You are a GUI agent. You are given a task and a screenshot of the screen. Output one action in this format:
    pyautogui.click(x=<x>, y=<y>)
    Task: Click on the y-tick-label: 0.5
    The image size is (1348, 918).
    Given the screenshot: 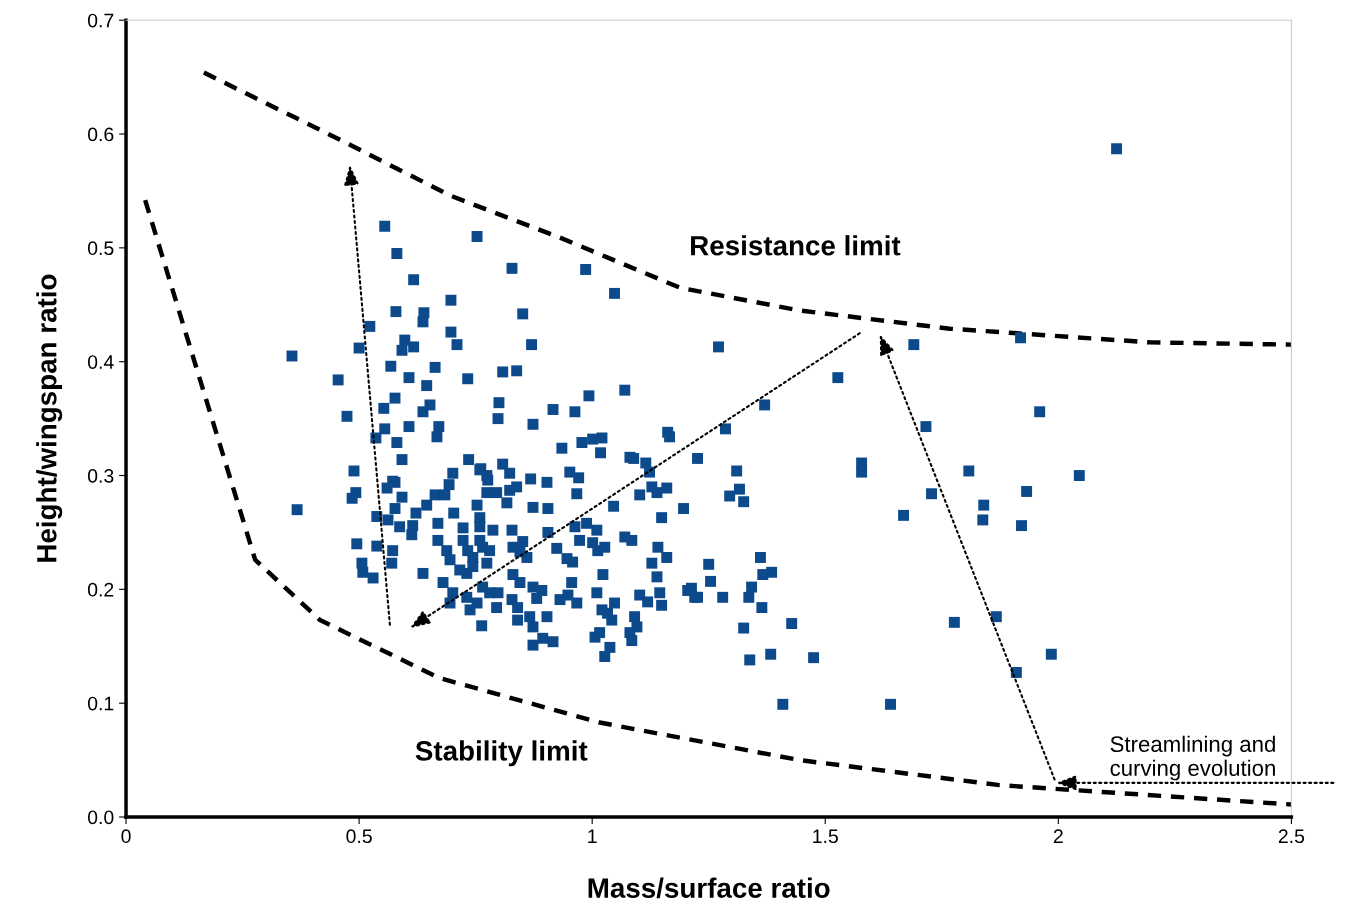 What is the action you would take?
    pyautogui.click(x=100, y=248)
    